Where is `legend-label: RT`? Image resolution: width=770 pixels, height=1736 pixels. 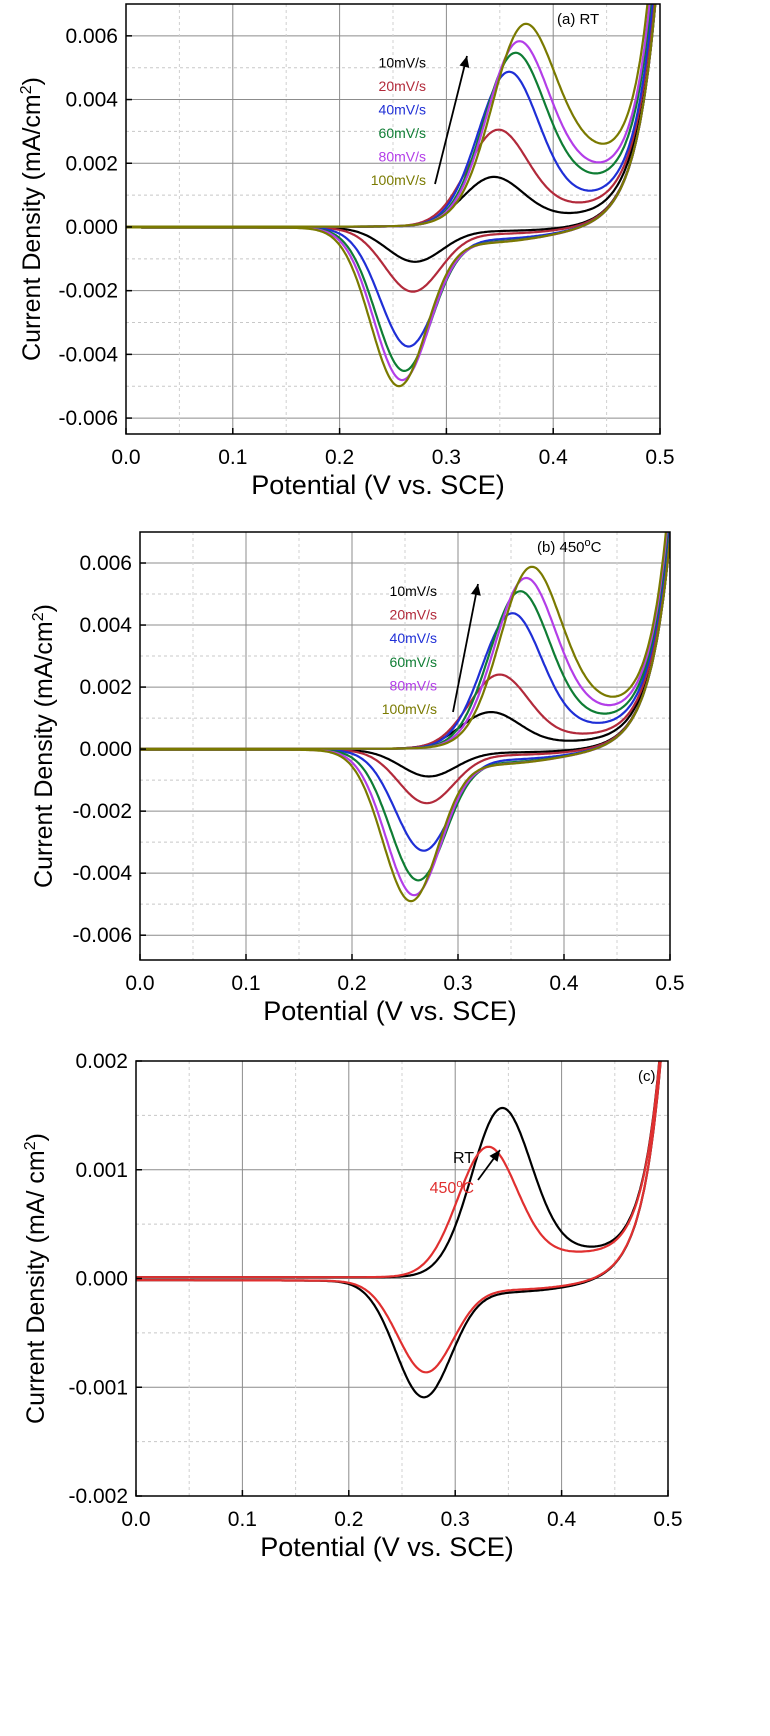 legend-label: RT is located at coordinates (463, 1158).